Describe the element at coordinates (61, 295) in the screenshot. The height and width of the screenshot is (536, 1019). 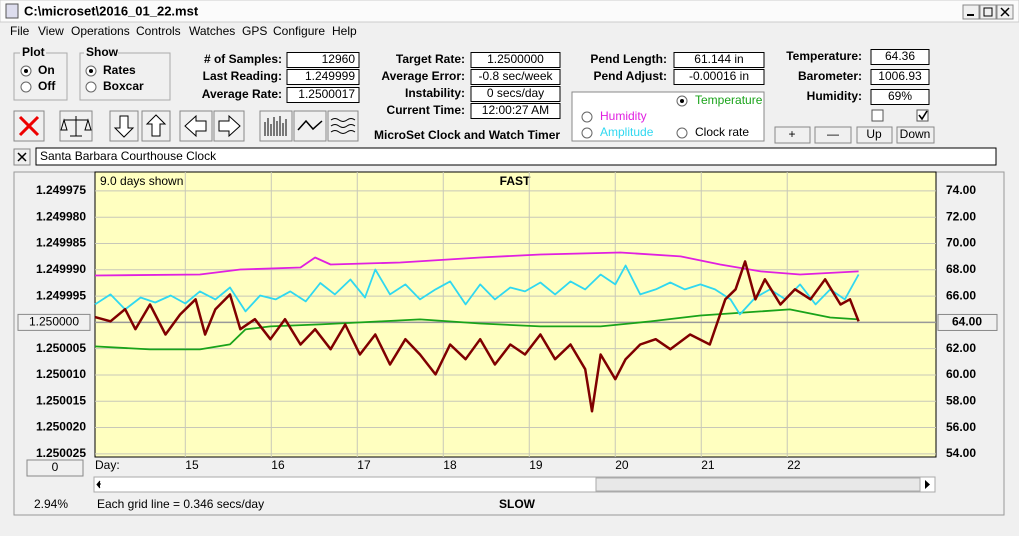
I see `y-tick-label: 1.249995` at that location.